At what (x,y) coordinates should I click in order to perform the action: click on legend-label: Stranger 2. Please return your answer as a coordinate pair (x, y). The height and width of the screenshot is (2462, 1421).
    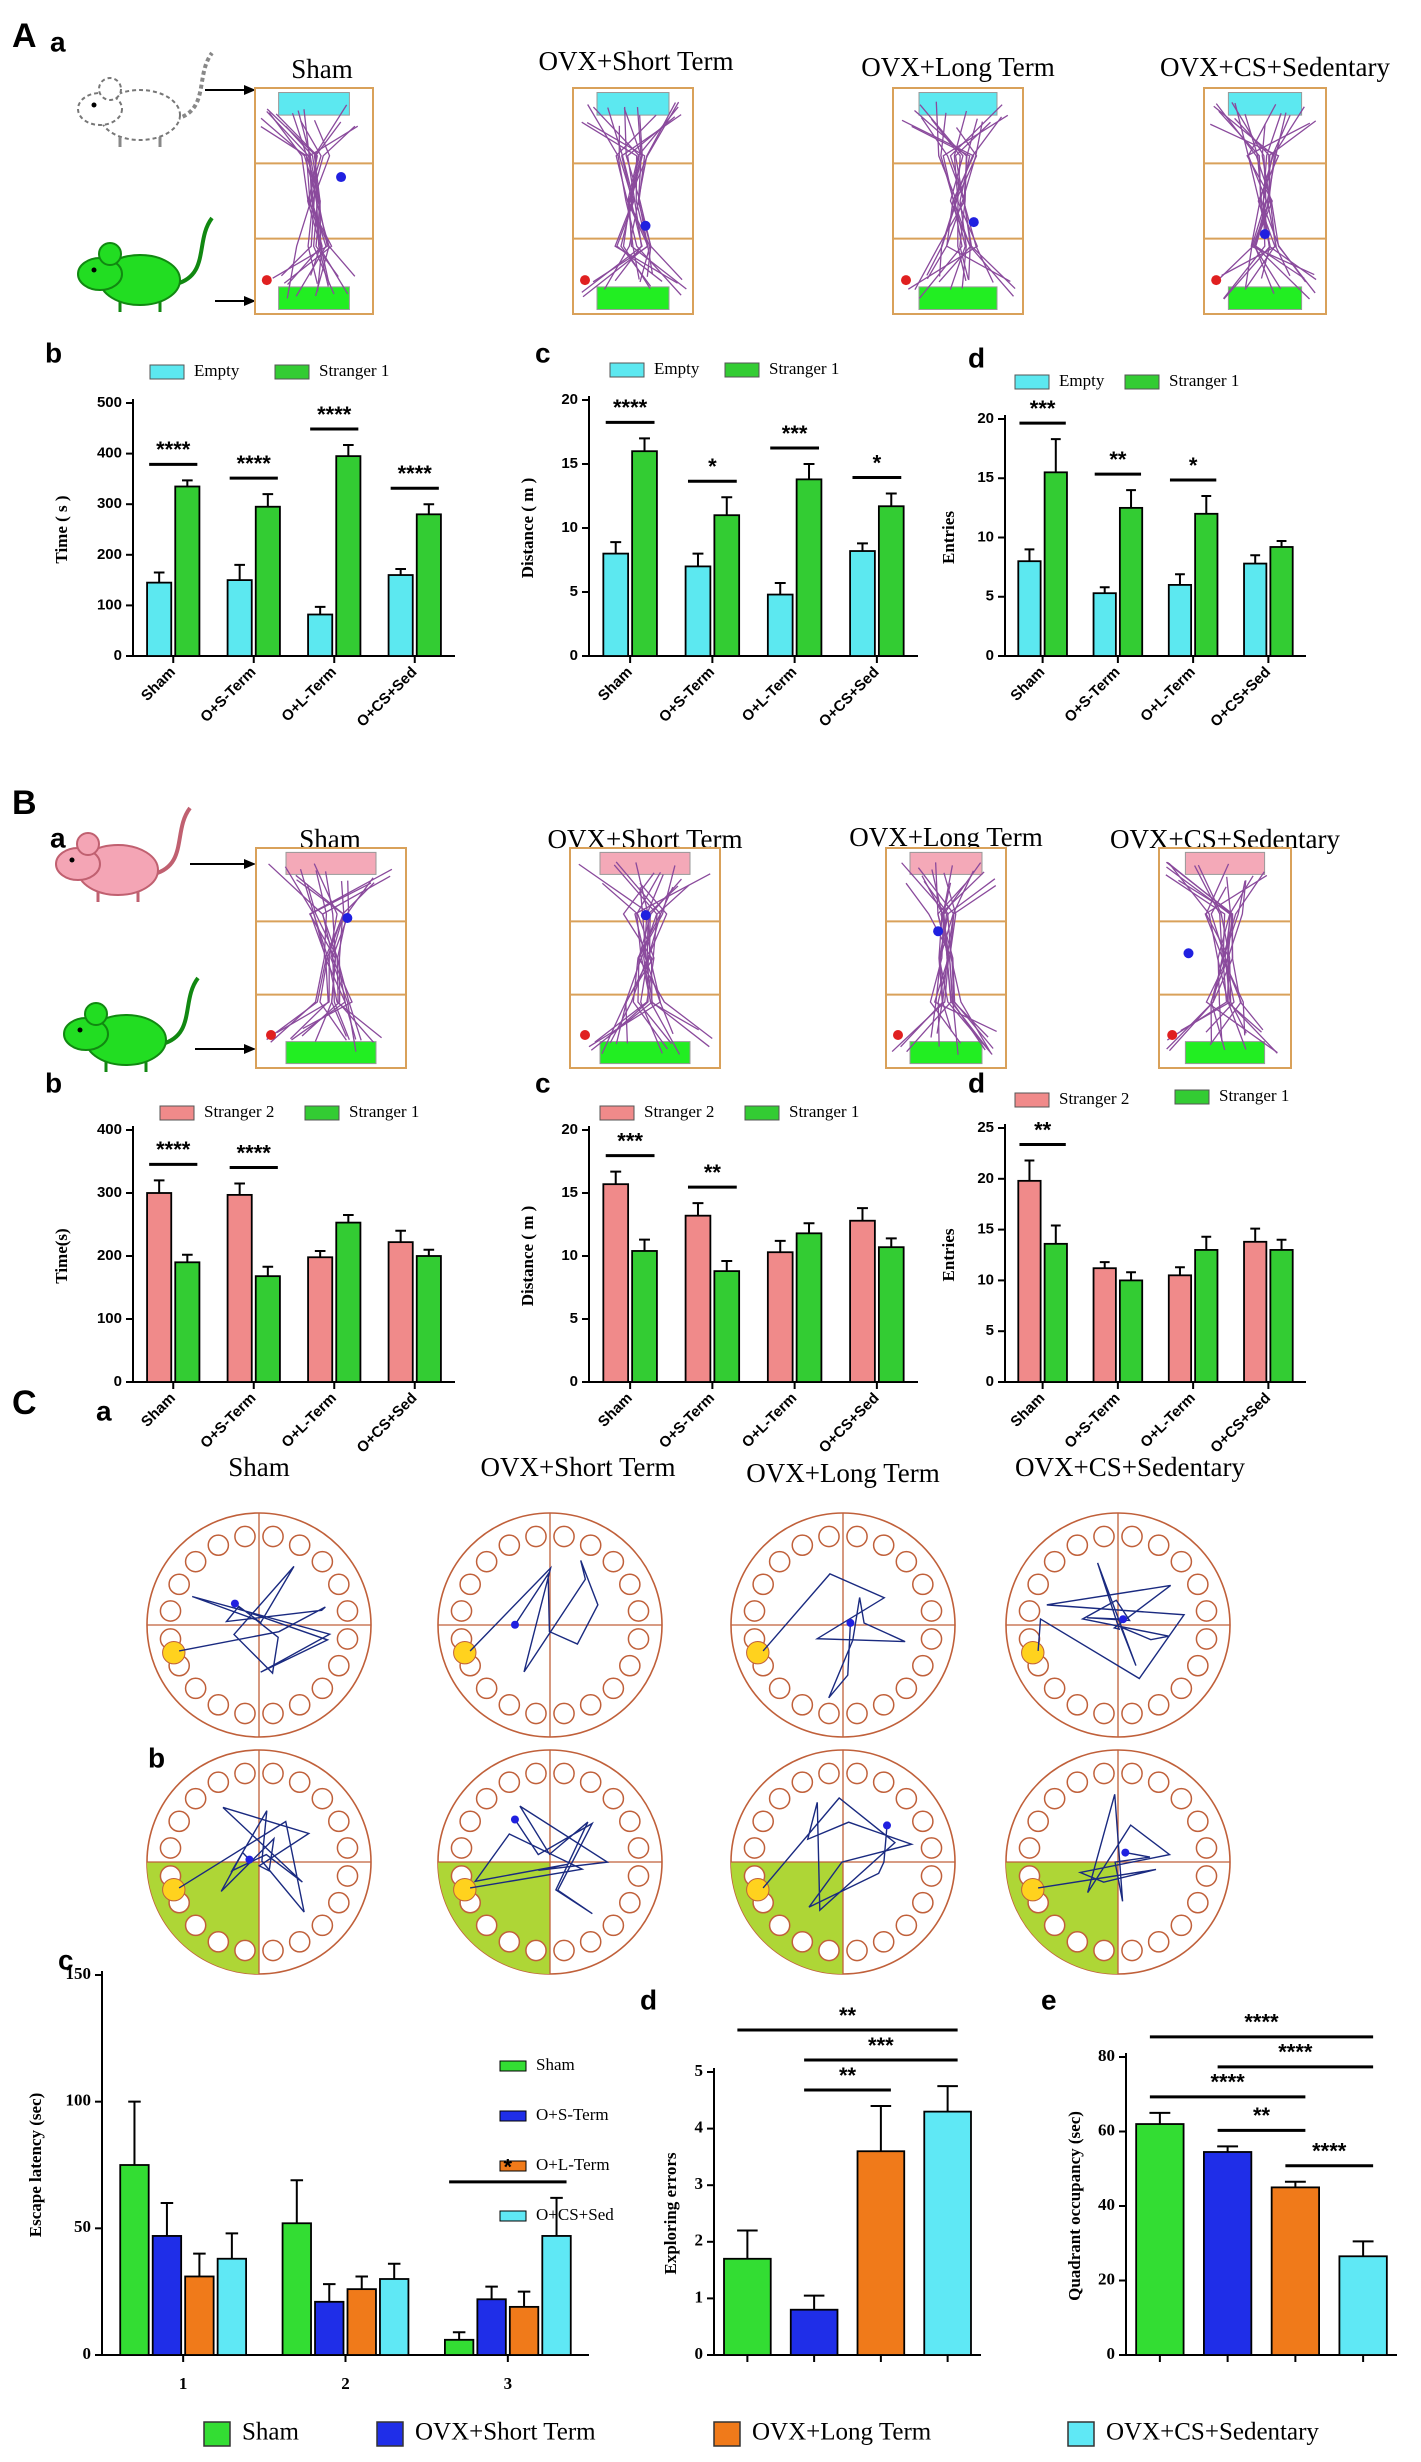
    Looking at the image, I should click on (1094, 1098).